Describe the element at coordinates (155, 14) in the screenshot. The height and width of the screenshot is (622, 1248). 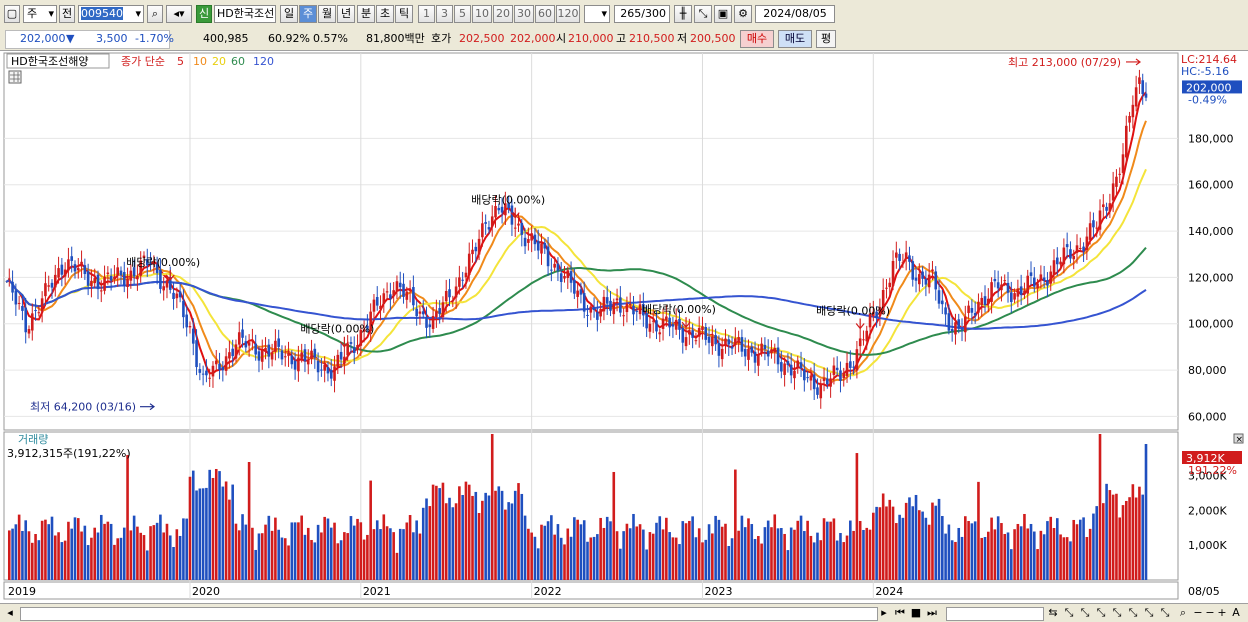
I see `search-icon: ⌕` at that location.